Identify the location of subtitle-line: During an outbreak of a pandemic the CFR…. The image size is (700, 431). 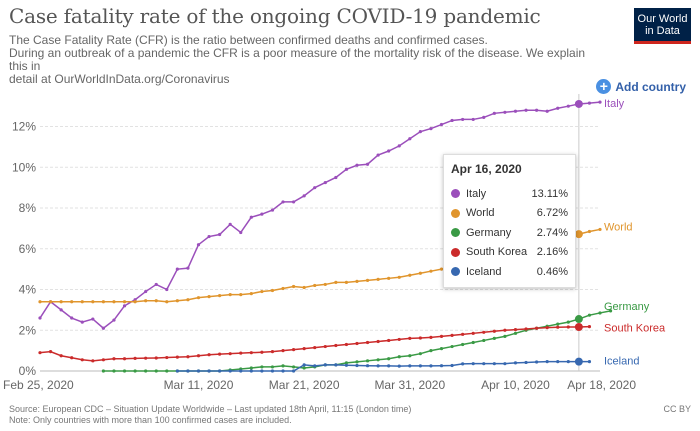
(297, 59).